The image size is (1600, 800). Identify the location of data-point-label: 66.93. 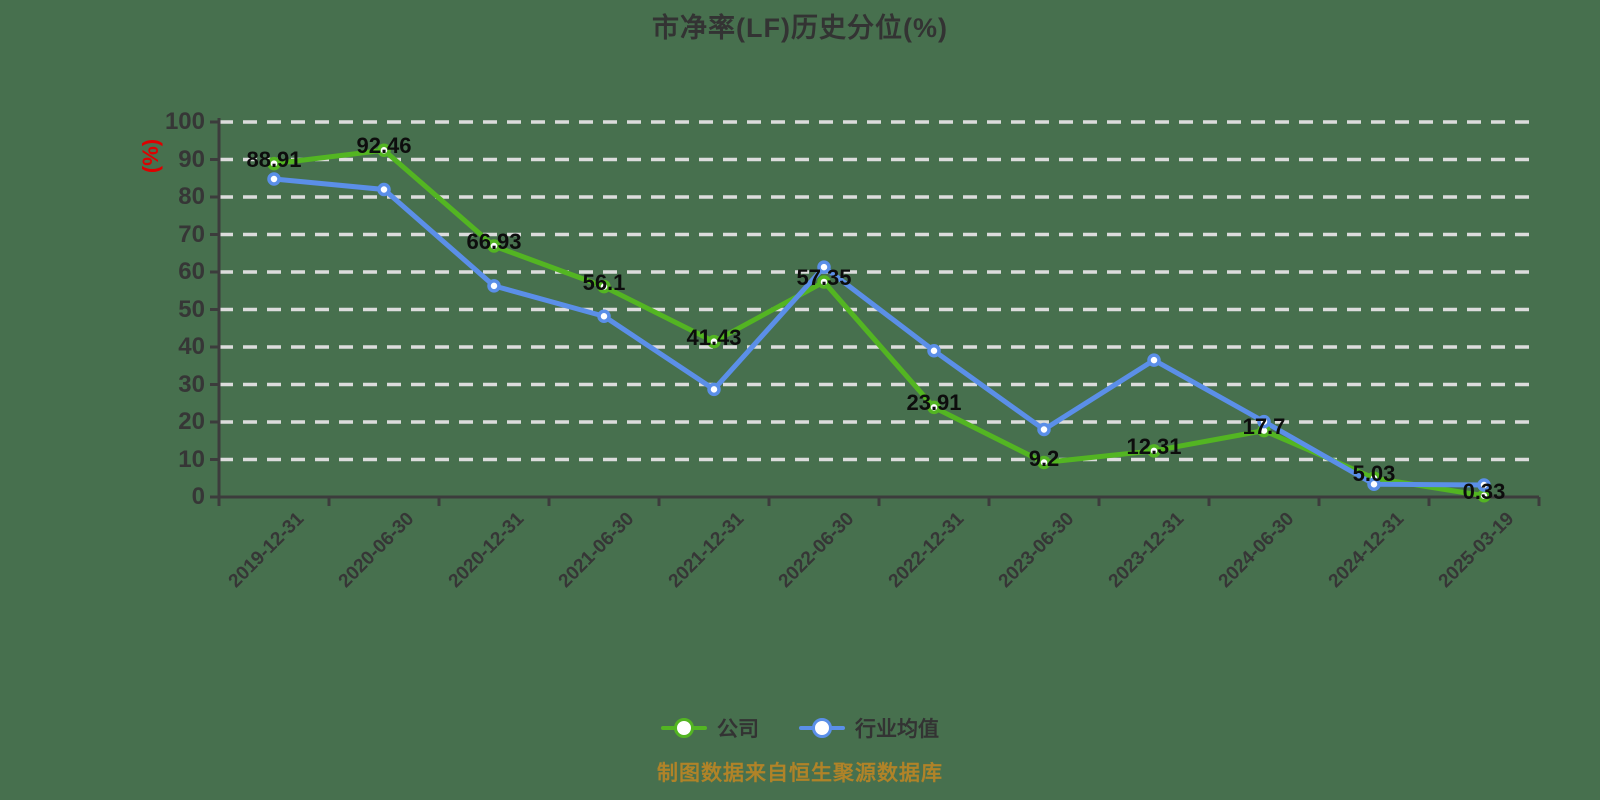
(494, 241).